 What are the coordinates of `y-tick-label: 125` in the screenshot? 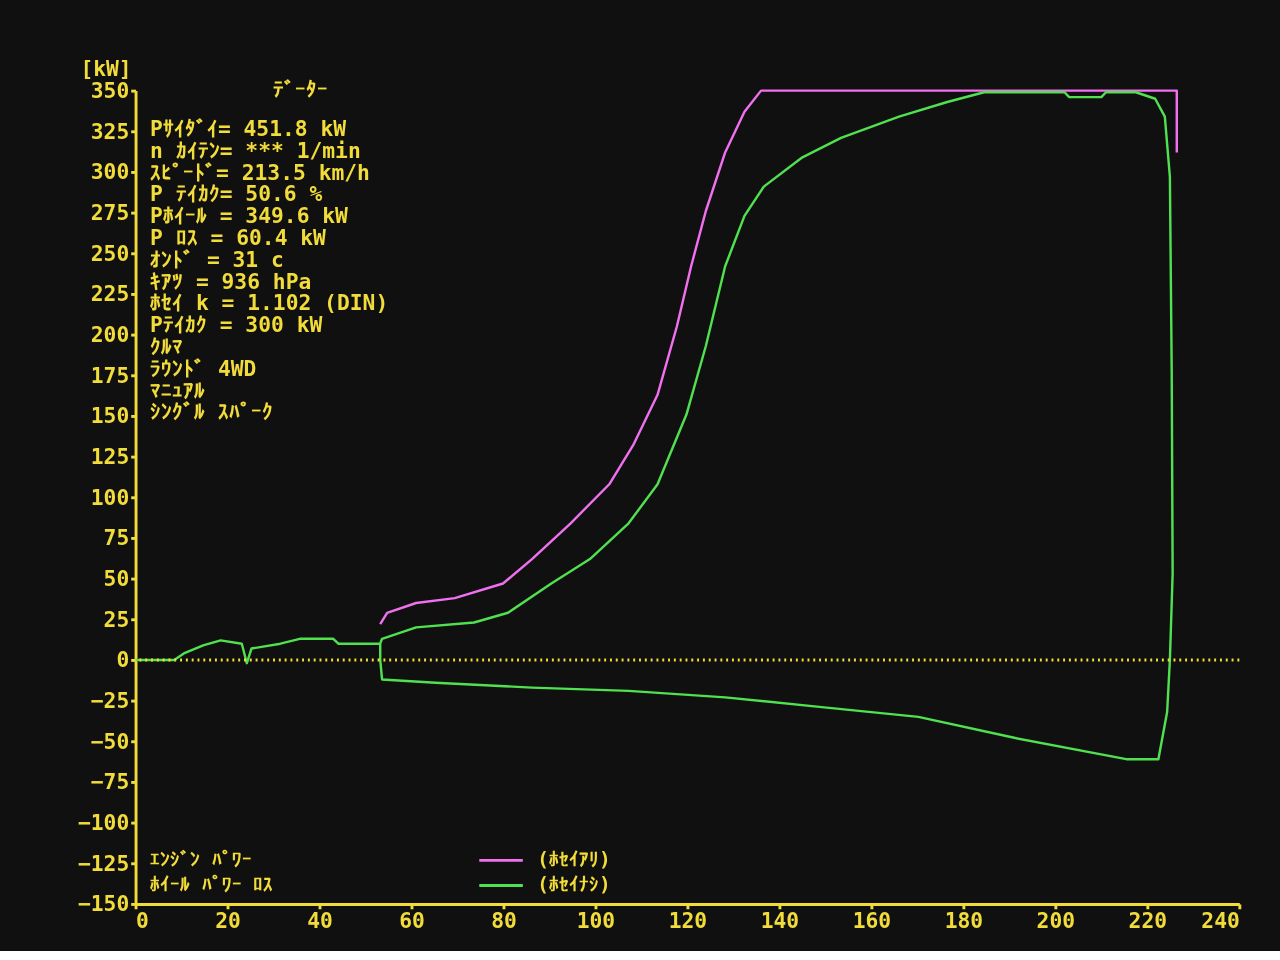 It's located at (110, 456).